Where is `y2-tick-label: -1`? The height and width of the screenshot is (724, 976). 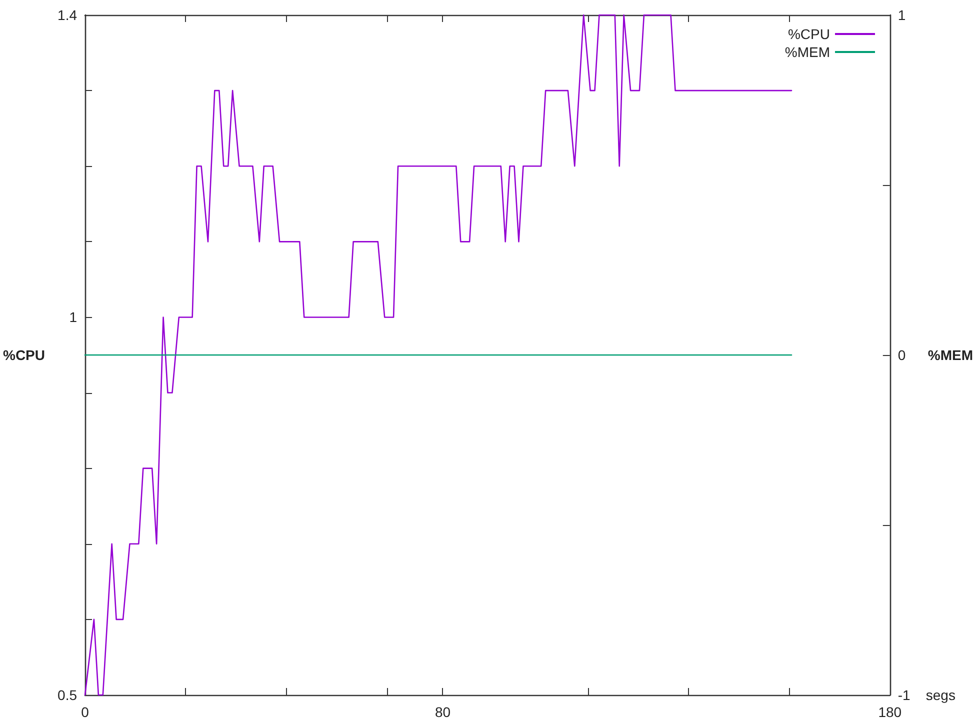
y2-tick-label: -1 is located at coordinates (904, 695).